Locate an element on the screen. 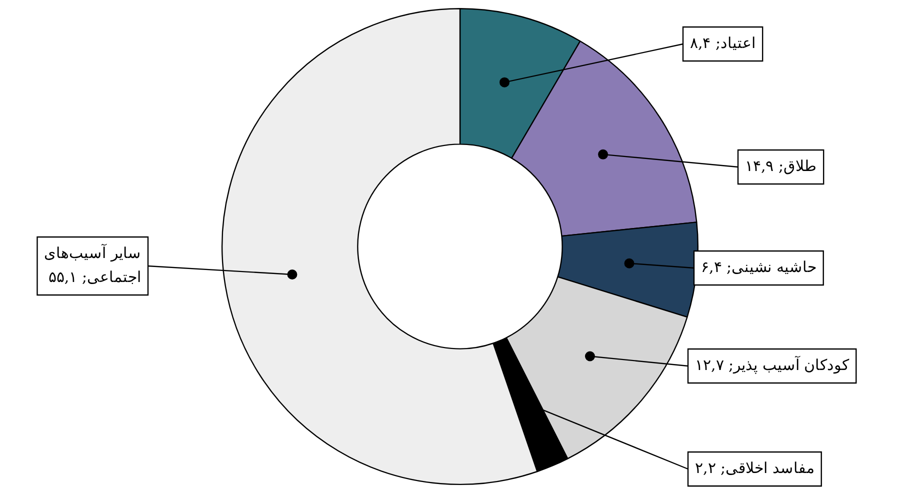  slice-label: حاشیه نشینی; ۶,۴ is located at coordinates (758, 267).